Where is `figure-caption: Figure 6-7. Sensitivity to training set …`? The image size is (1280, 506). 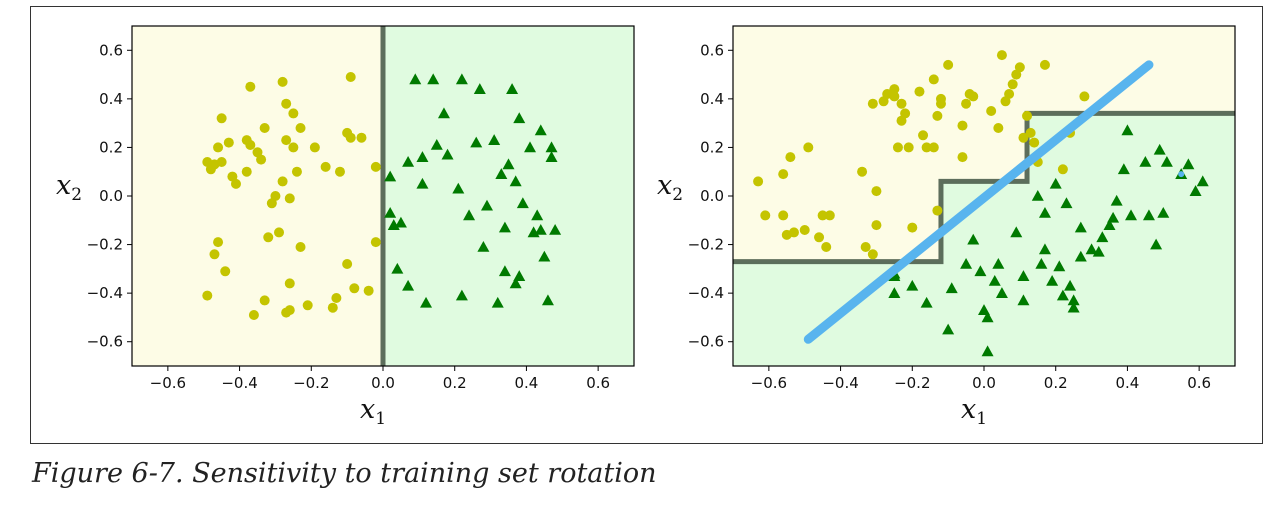
figure-caption: Figure 6-7. Sensitivity to training set … is located at coordinates (344, 473).